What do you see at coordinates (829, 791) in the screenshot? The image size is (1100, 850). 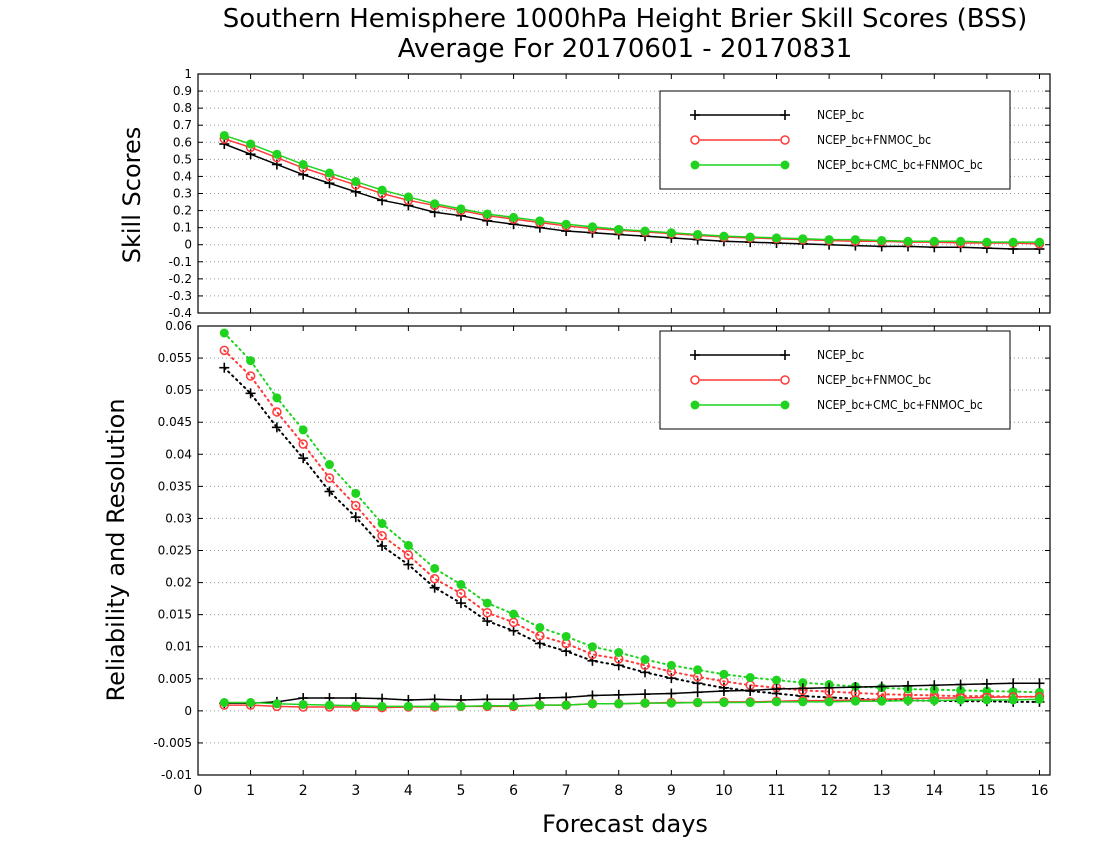 I see `x-tick-label: 12` at bounding box center [829, 791].